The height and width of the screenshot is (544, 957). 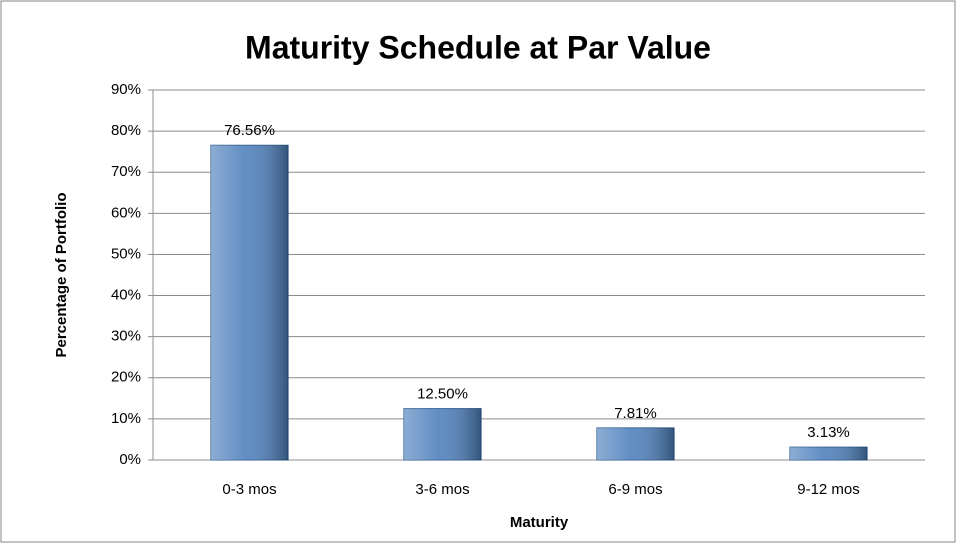 I want to click on x-tick-label: 0-3 mos, so click(x=249, y=489).